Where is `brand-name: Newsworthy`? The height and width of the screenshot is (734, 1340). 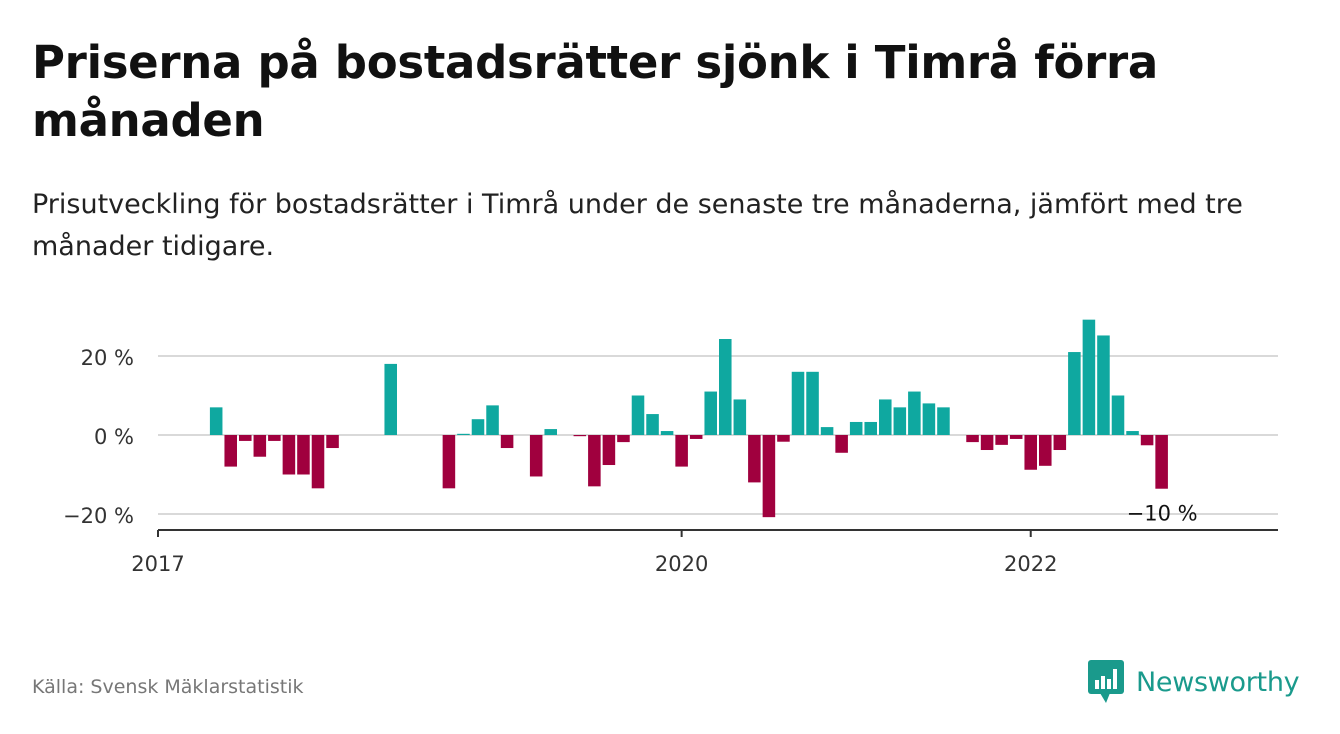
brand-name: Newsworthy is located at coordinates (1218, 682).